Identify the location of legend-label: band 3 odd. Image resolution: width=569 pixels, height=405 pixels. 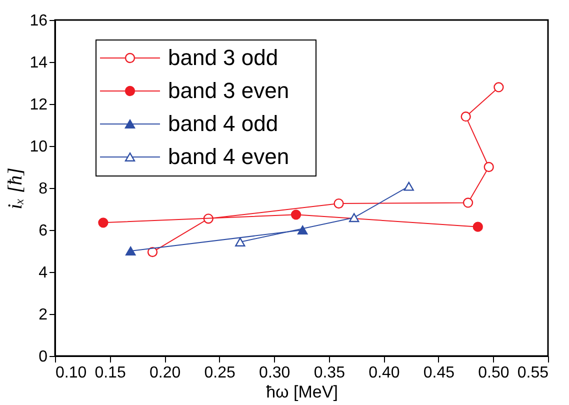
(223, 57).